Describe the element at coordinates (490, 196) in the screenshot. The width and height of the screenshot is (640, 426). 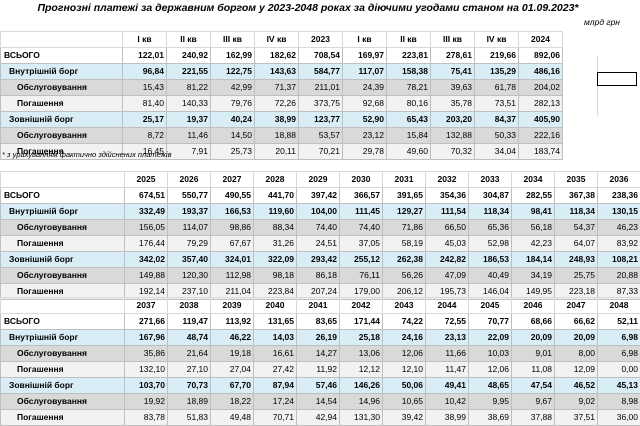
I see `value-cell: 304,87` at that location.